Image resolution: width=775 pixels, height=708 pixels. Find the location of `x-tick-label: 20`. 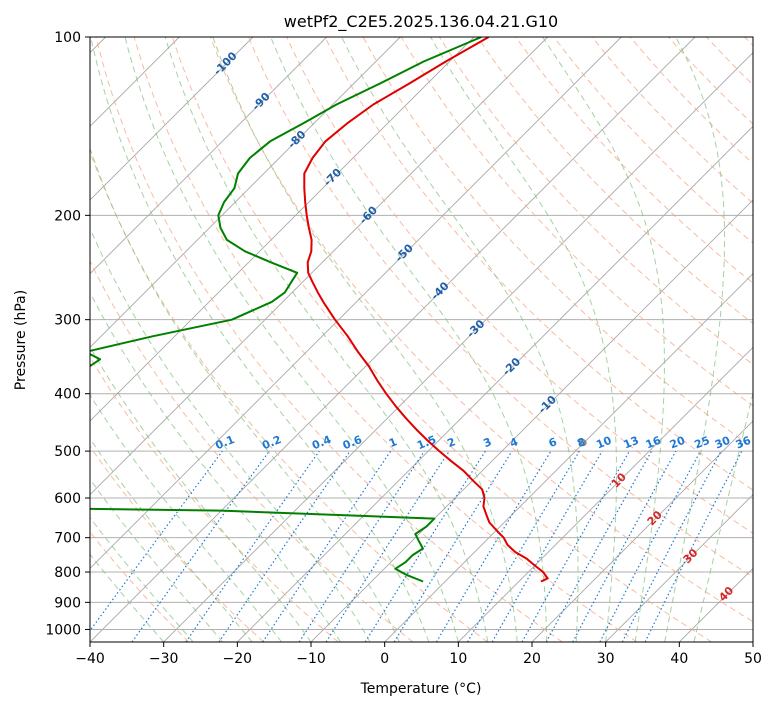

x-tick-label: 20 is located at coordinates (532, 659).